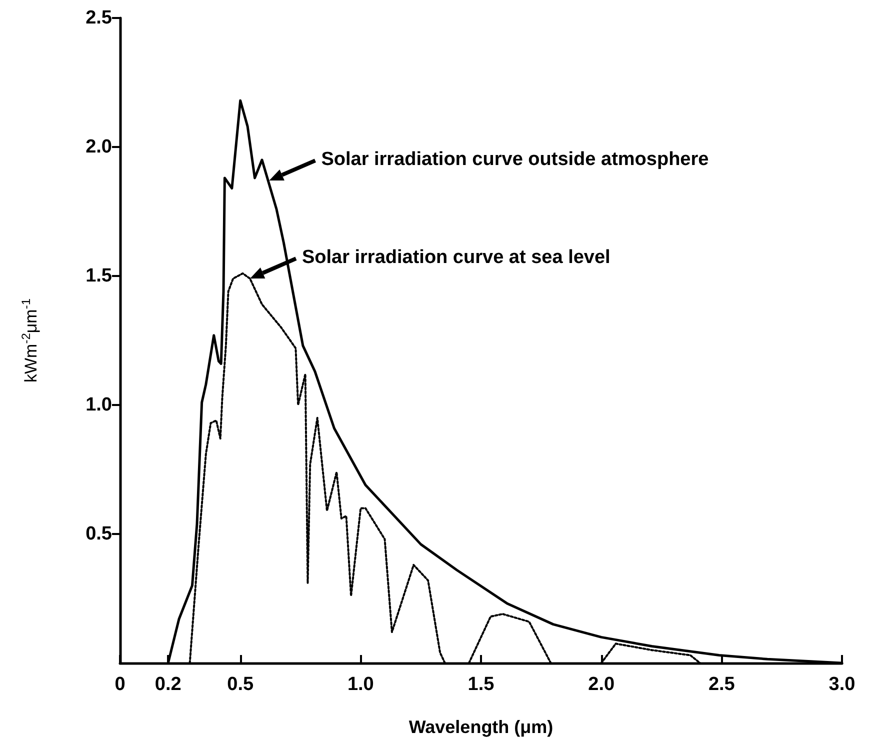 Image resolution: width=873 pixels, height=749 pixels. What do you see at coordinates (120, 684) in the screenshot?
I see `x-tick-label: 0` at bounding box center [120, 684].